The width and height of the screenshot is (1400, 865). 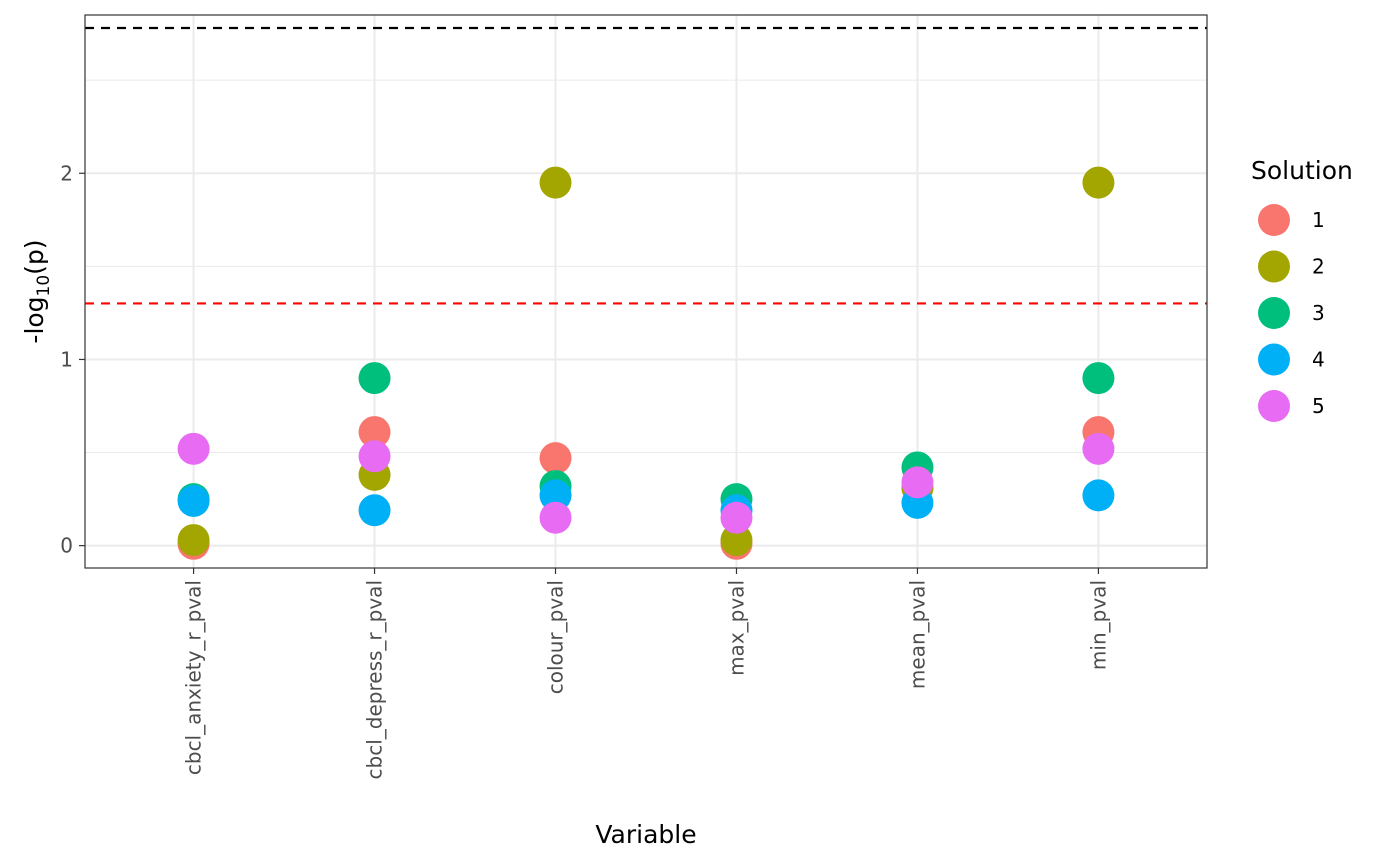 I want to click on y-axis: 0 1 2, so click(x=72, y=359).